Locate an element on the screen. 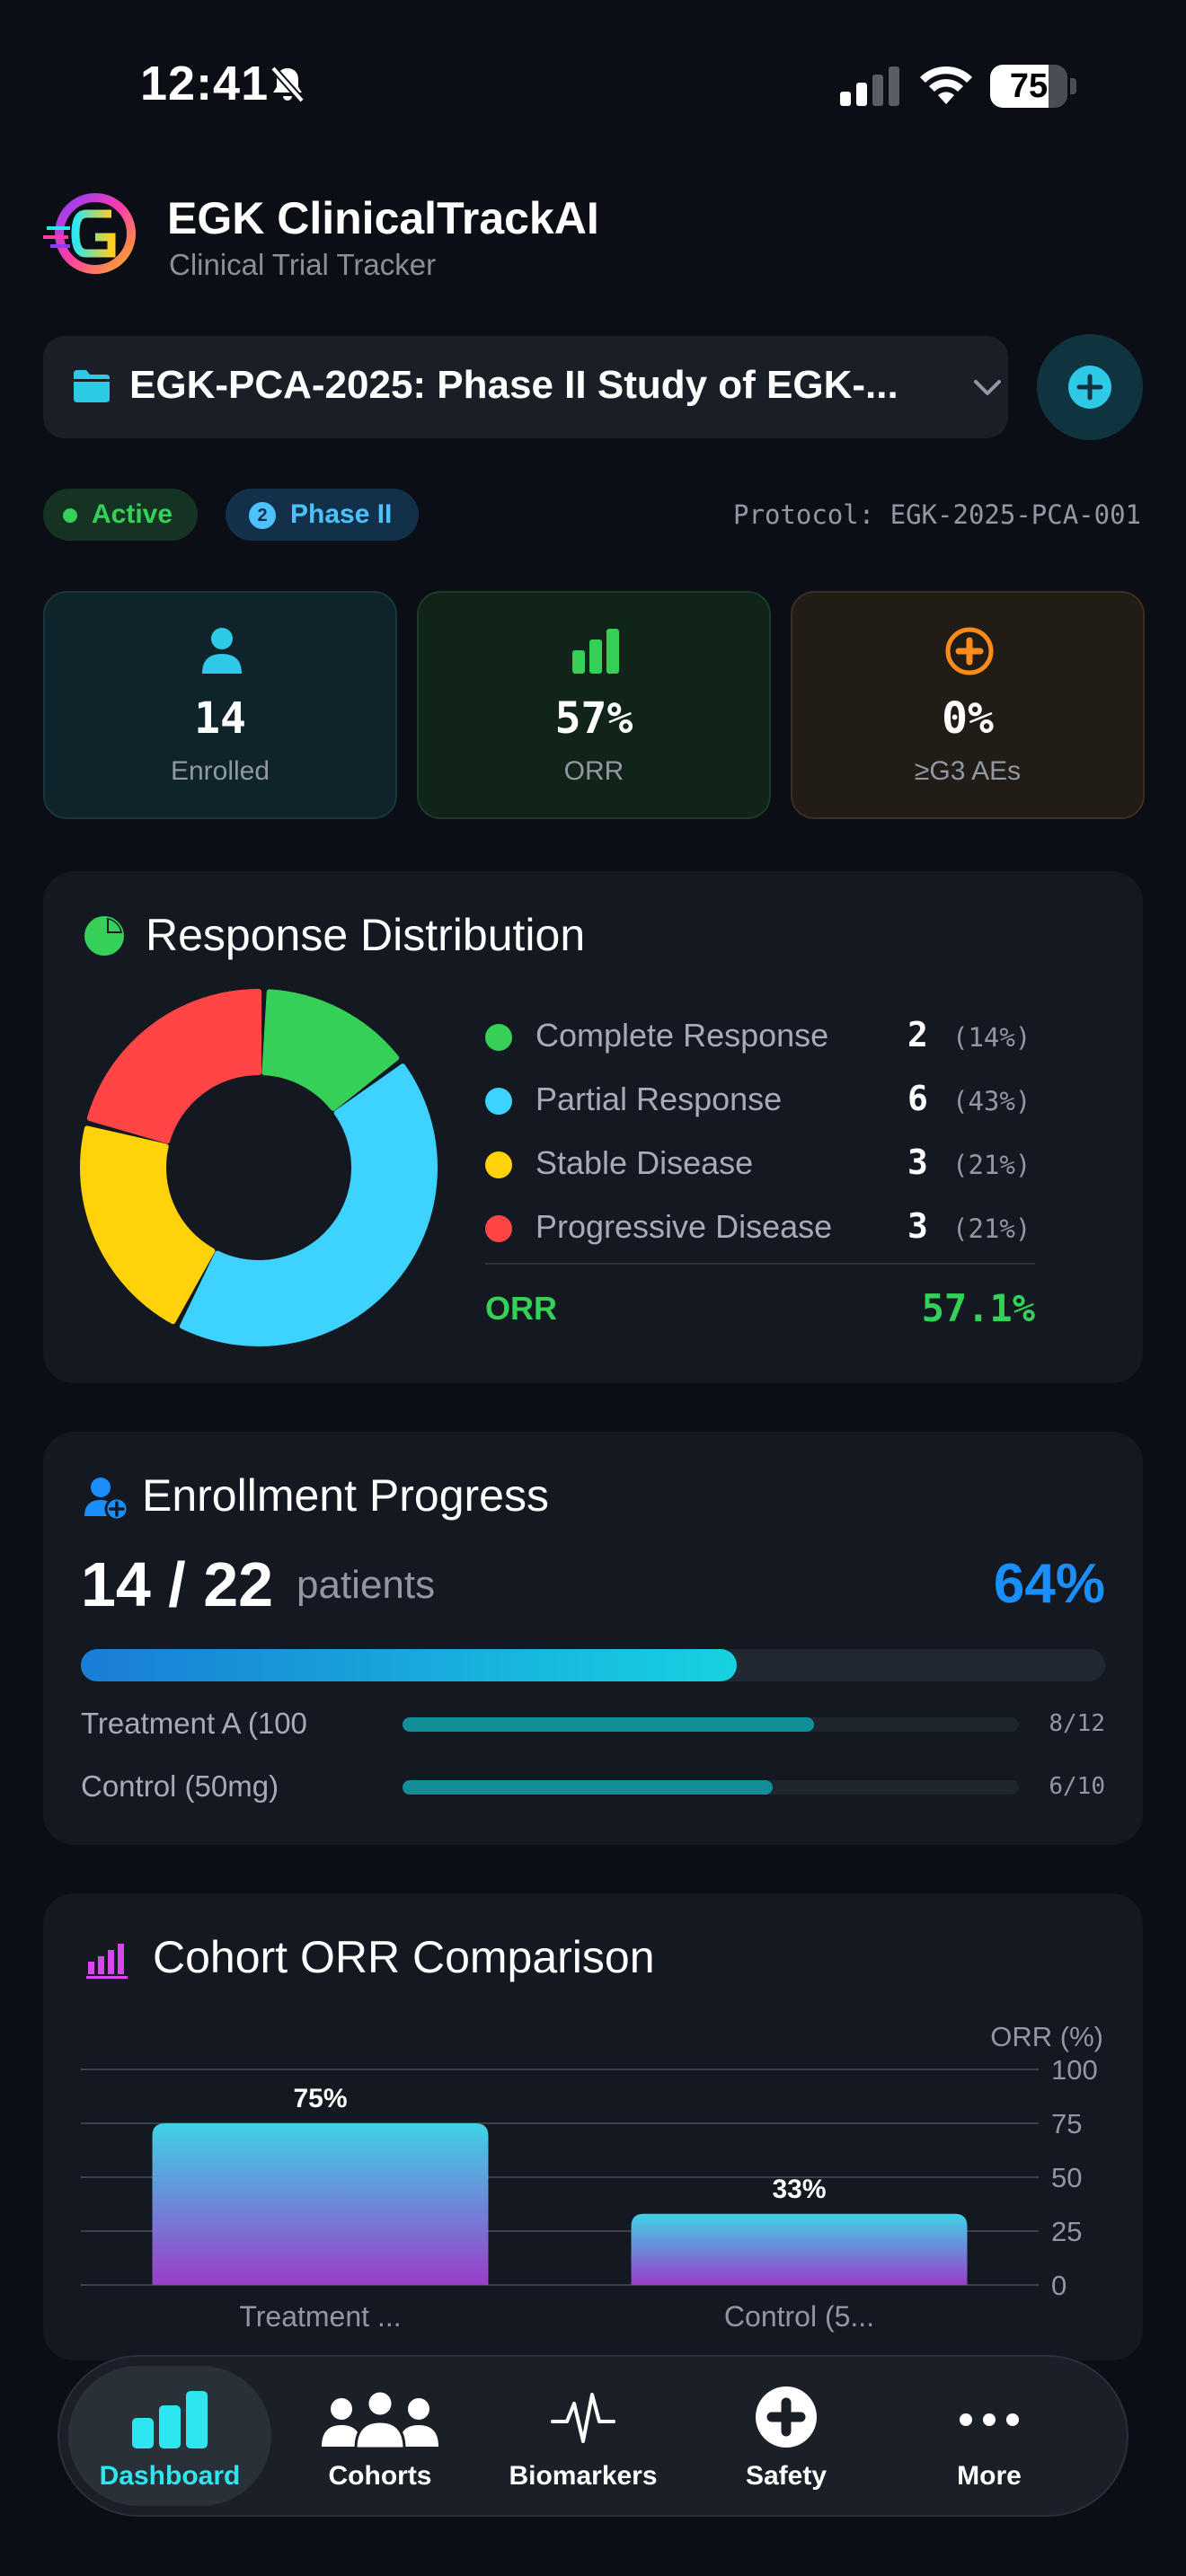  chart-title: Cohort ORR Comparison is located at coordinates (404, 1957).